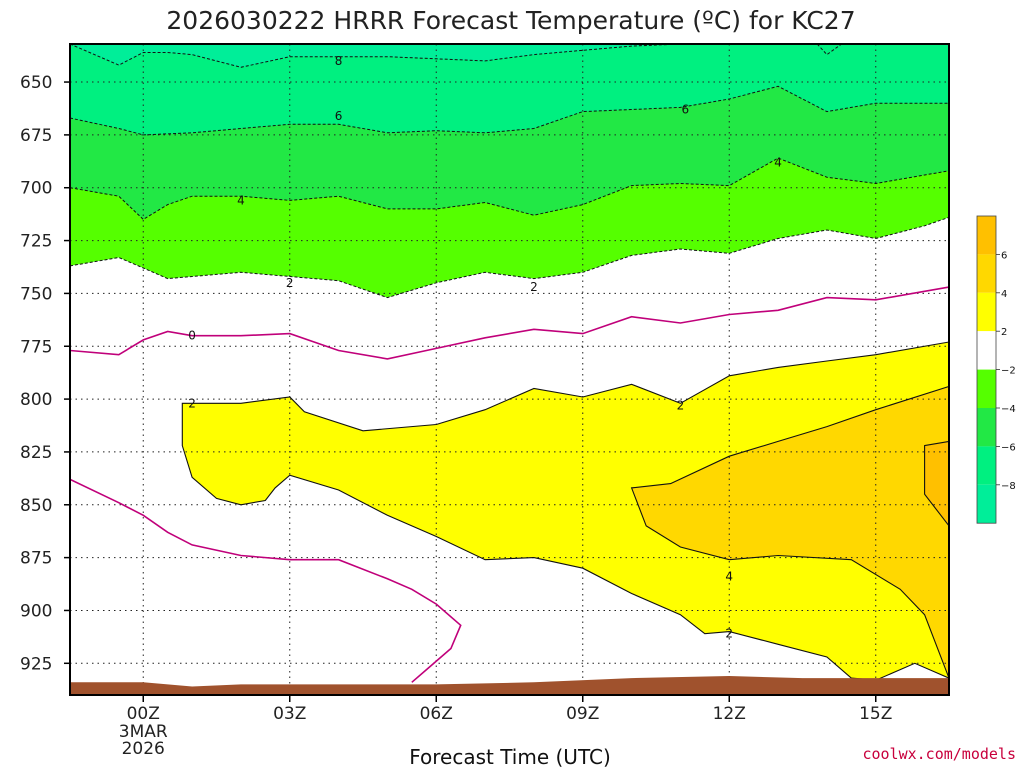 This screenshot has width=1024, height=768. I want to click on y-tick-label: 800, so click(36, 400).